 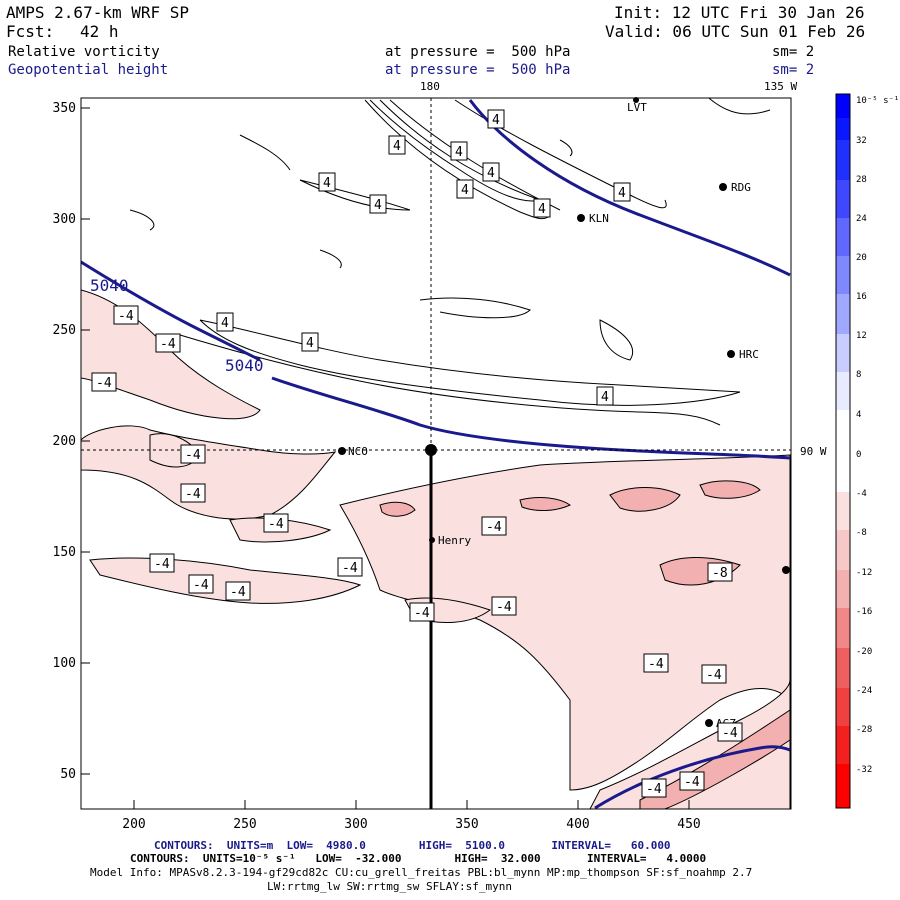 What do you see at coordinates (861, 219) in the screenshot?
I see `colorbar-label-24: 24` at bounding box center [861, 219].